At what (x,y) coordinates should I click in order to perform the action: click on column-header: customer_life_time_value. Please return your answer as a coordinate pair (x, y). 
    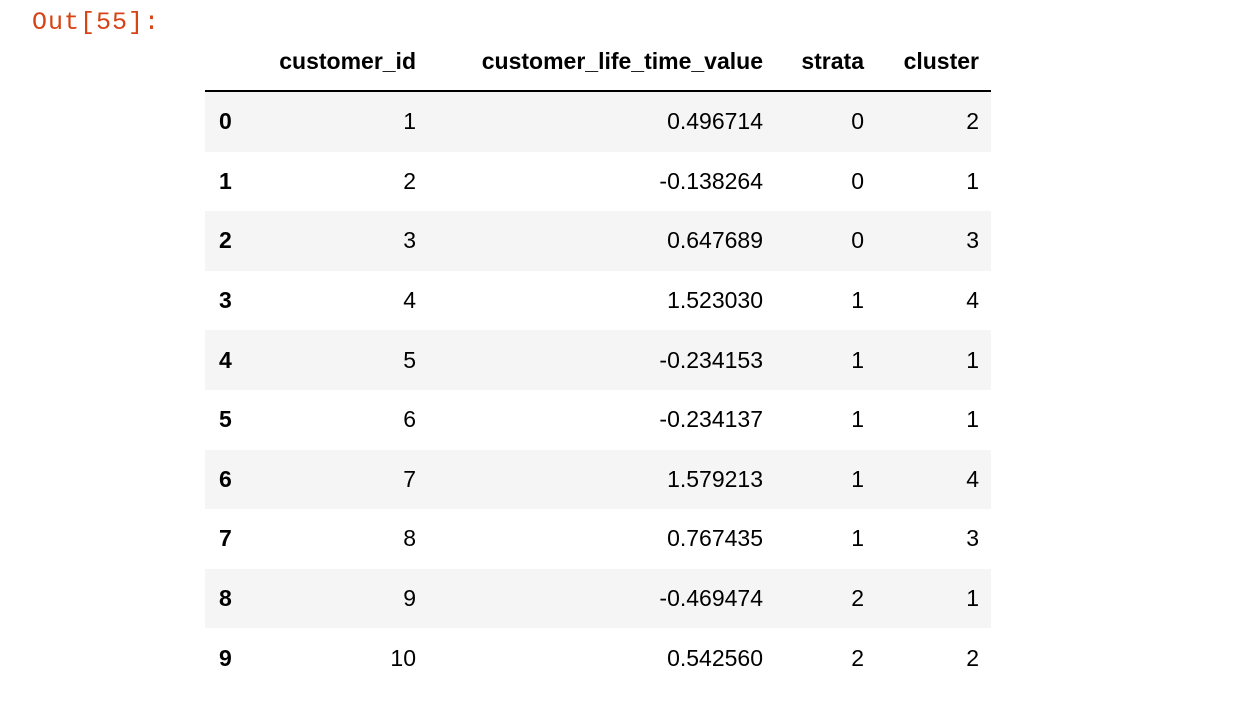
    Looking at the image, I should click on (601, 62).